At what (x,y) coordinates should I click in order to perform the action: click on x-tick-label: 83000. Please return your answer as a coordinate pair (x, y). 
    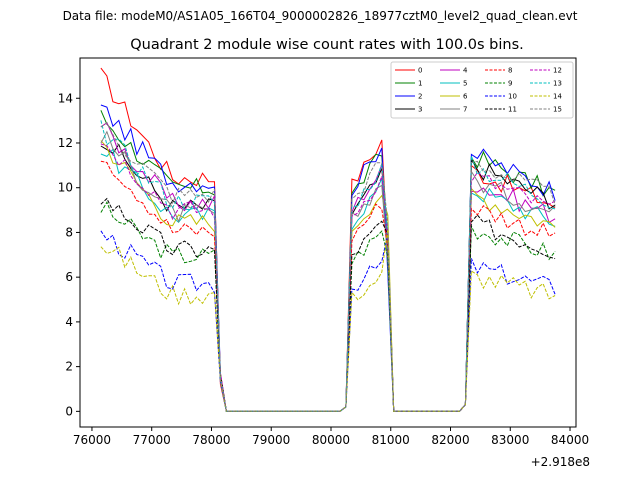
    Looking at the image, I should click on (510, 440).